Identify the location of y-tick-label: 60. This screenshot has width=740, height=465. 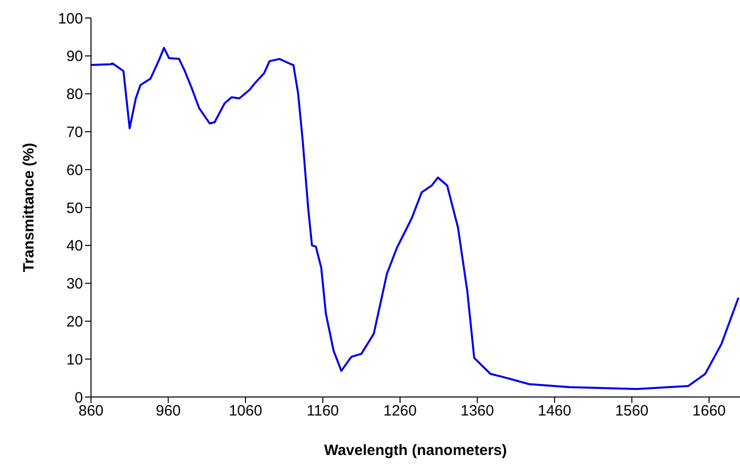
(74, 170).